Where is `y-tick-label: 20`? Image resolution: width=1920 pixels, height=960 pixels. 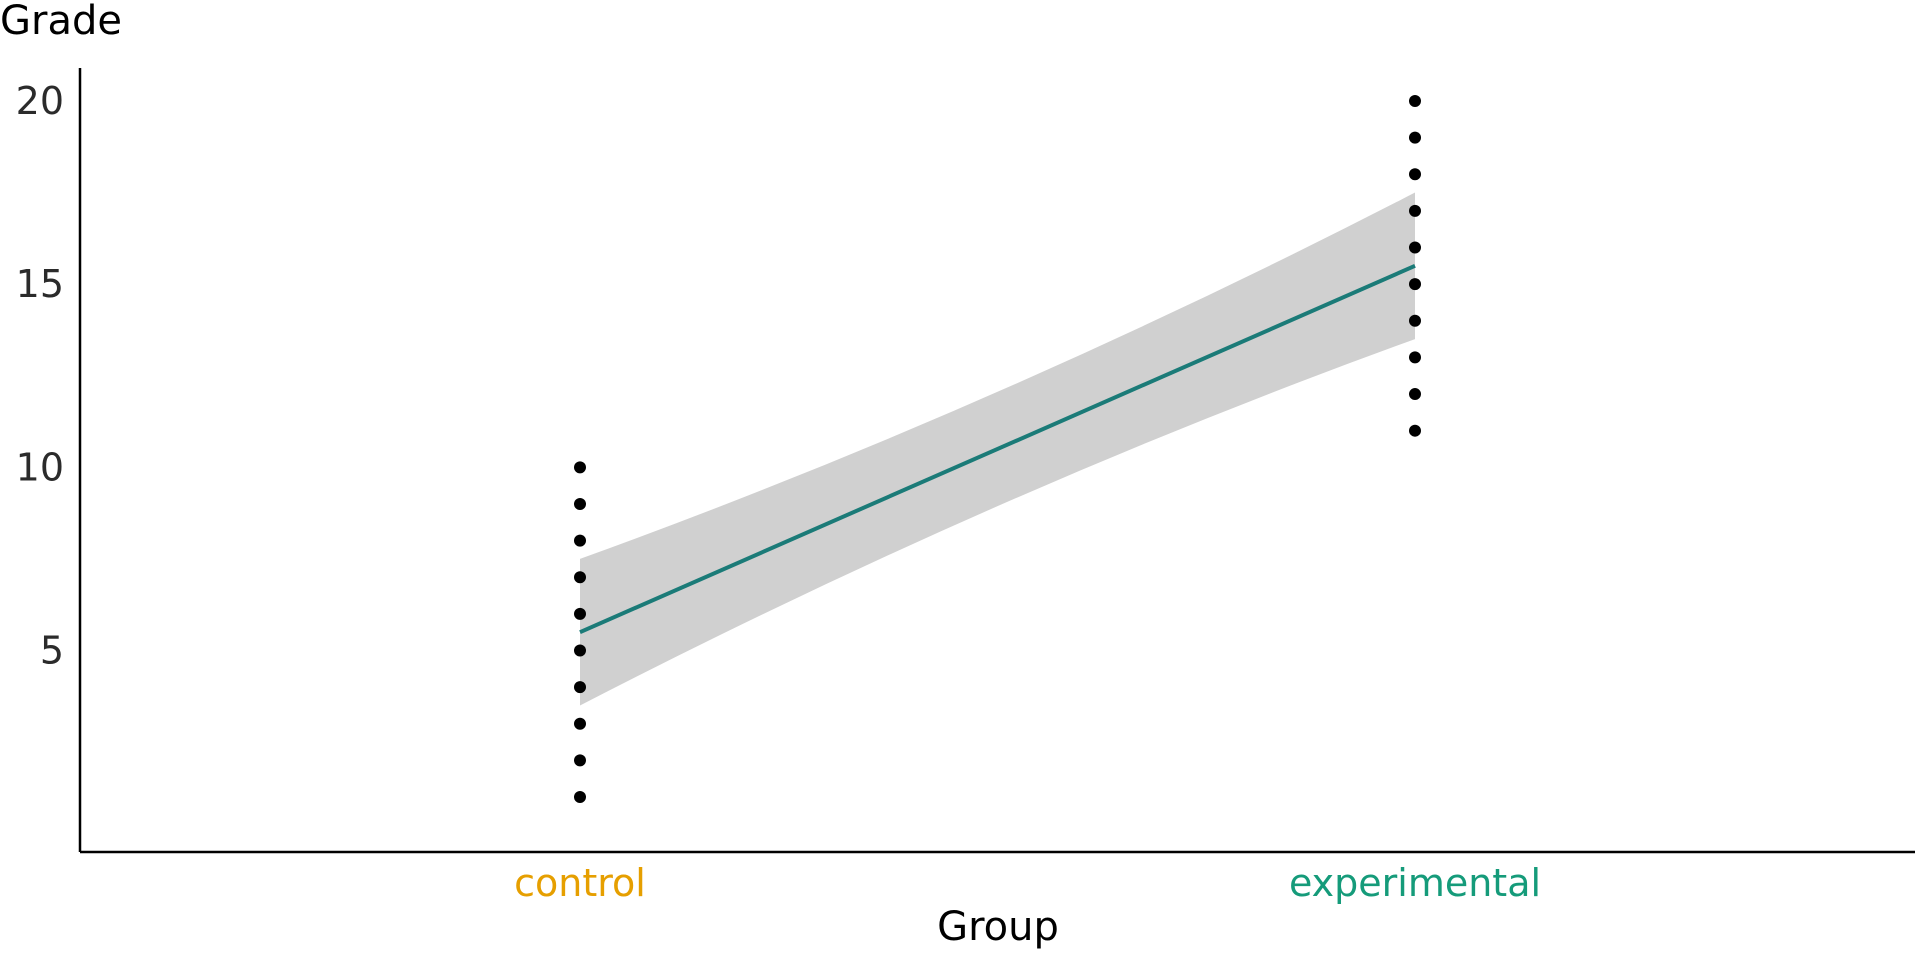
y-tick-label: 20 is located at coordinates (40, 101).